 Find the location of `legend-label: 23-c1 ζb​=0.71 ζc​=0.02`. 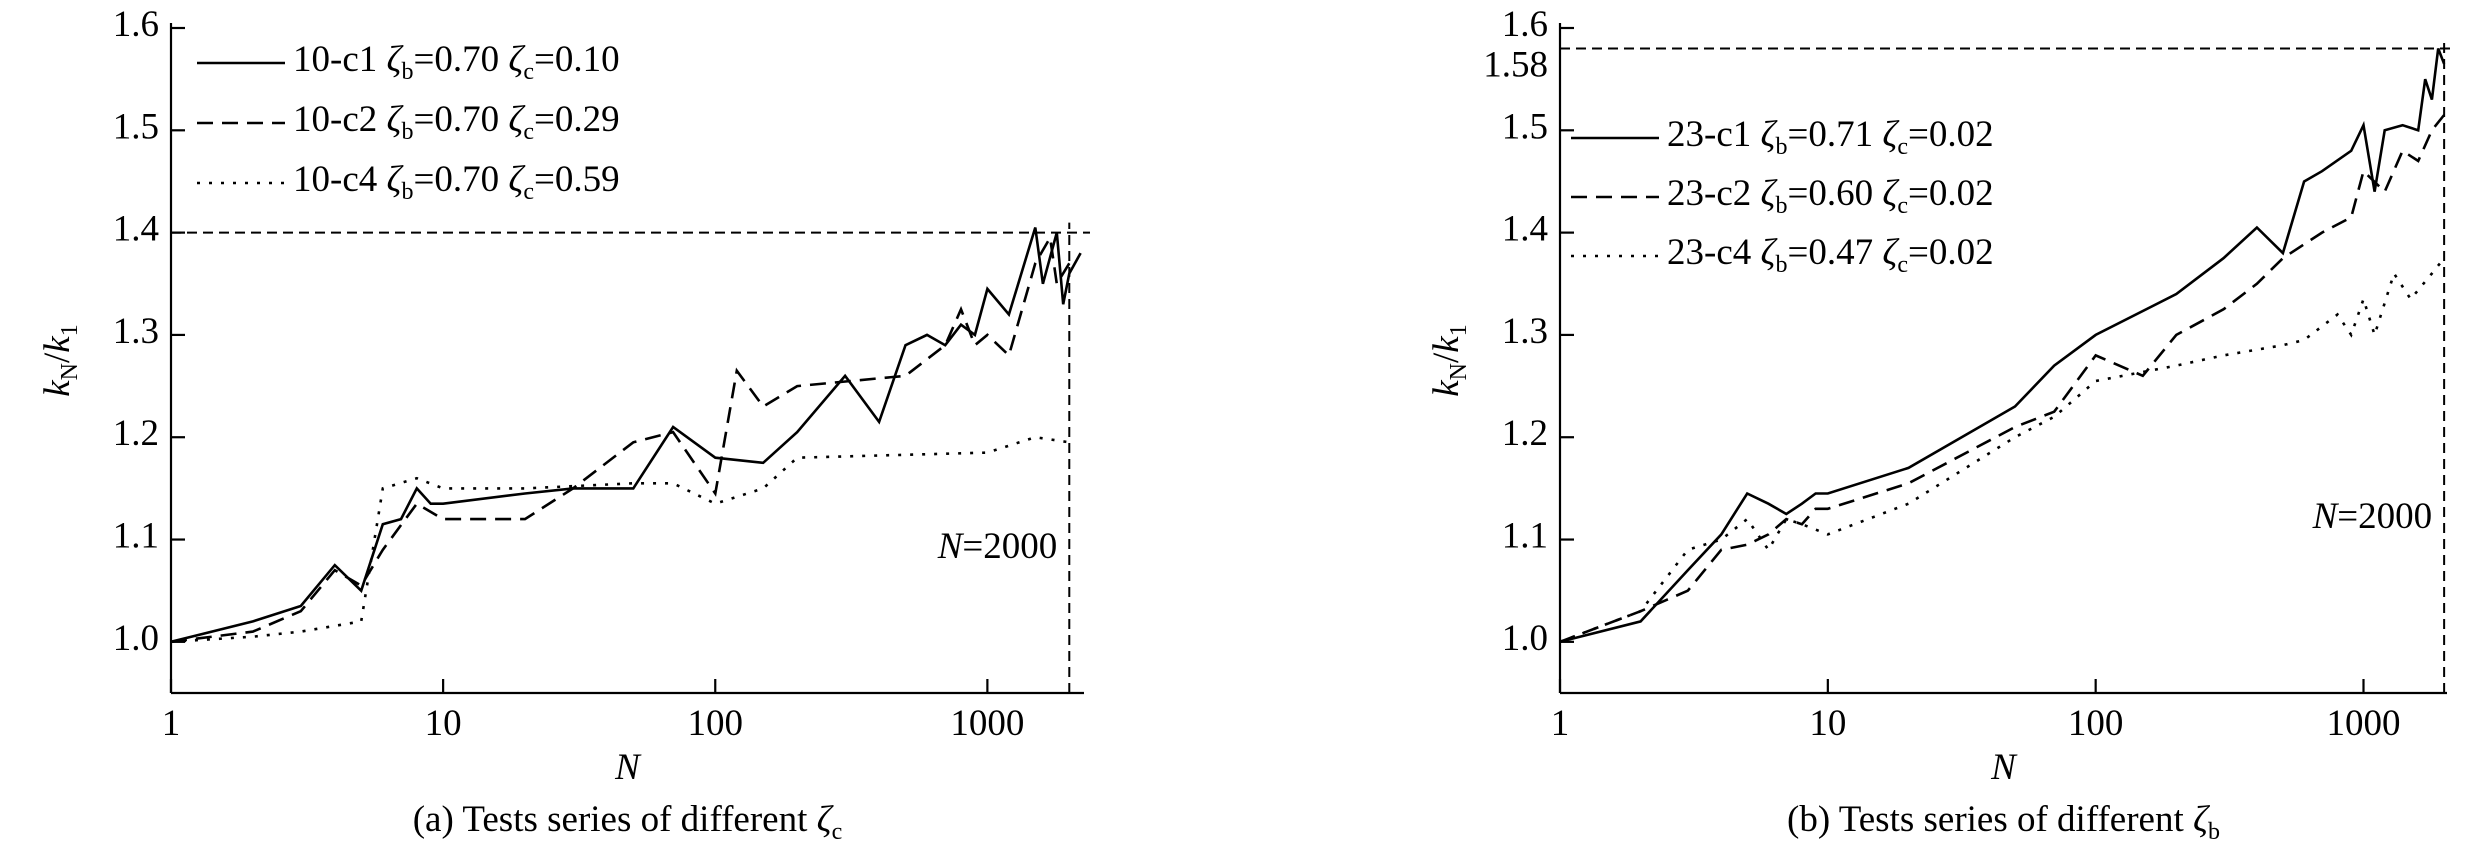

legend-label: 23-c1 ζb​=0.71 ζc​=0.02 is located at coordinates (1830, 136).